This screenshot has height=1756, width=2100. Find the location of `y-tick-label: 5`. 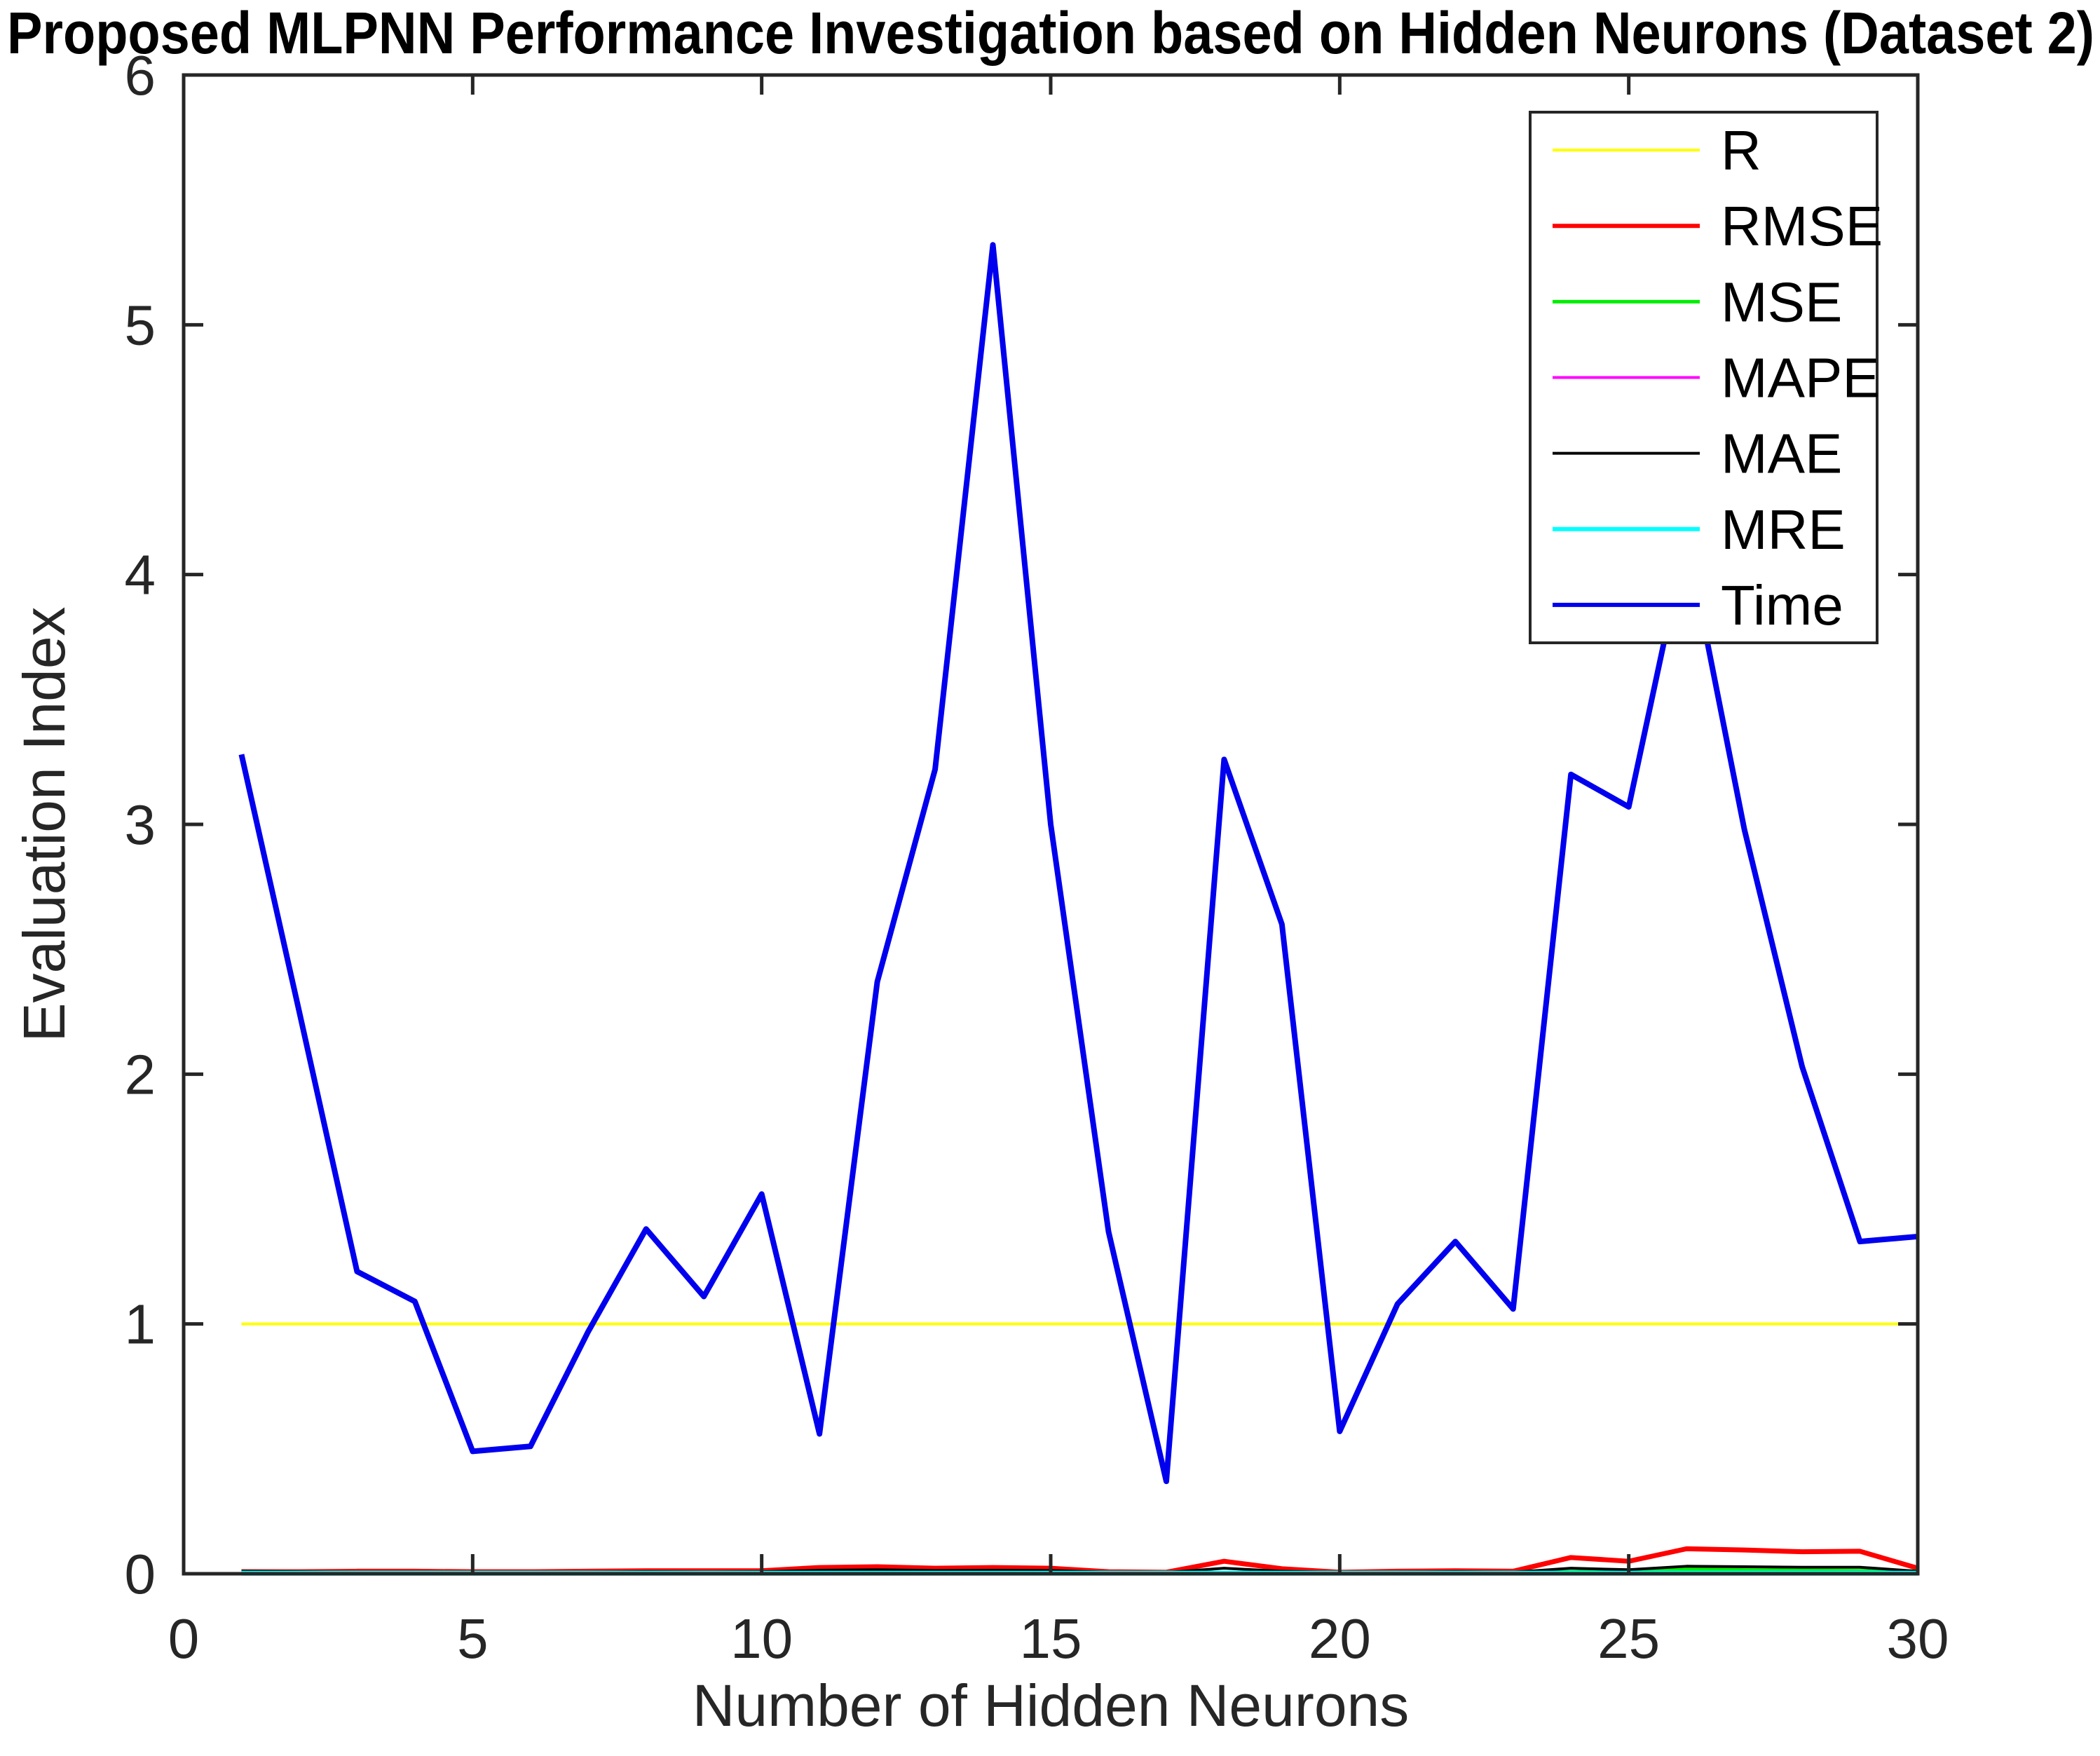

y-tick-label: 5 is located at coordinates (140, 325).